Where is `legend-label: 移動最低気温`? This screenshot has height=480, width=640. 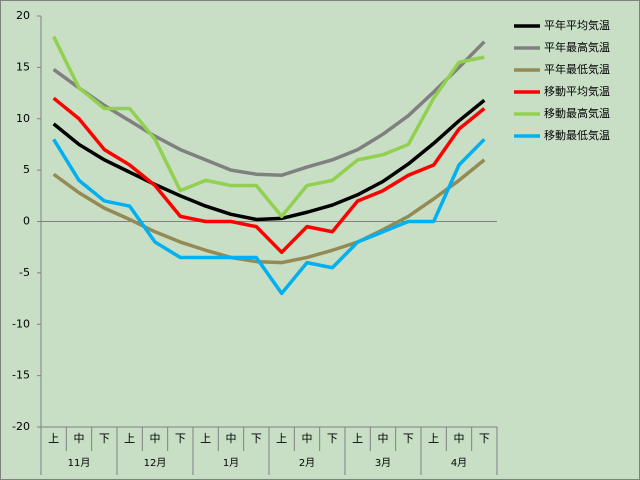
legend-label: 移動最低気温 is located at coordinates (577, 135).